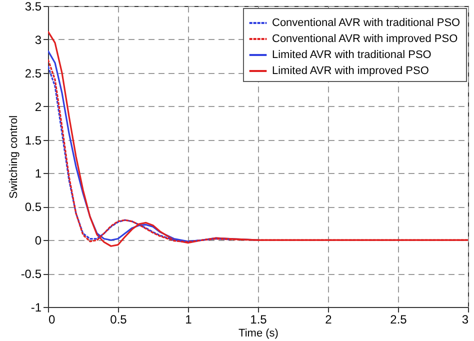  Describe the element at coordinates (365, 39) in the screenshot. I see `legend-label: Conventional AVR with improved PSO` at that location.